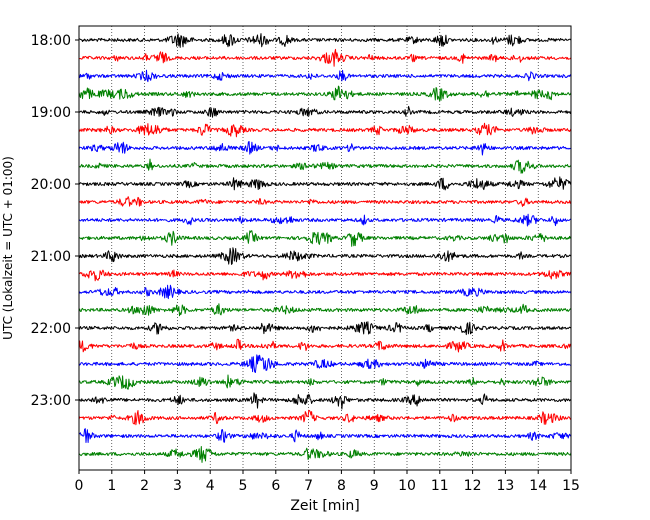 This screenshot has height=520, width=650. Describe the element at coordinates (407, 486) in the screenshot. I see `x-tick-label: 10` at that location.